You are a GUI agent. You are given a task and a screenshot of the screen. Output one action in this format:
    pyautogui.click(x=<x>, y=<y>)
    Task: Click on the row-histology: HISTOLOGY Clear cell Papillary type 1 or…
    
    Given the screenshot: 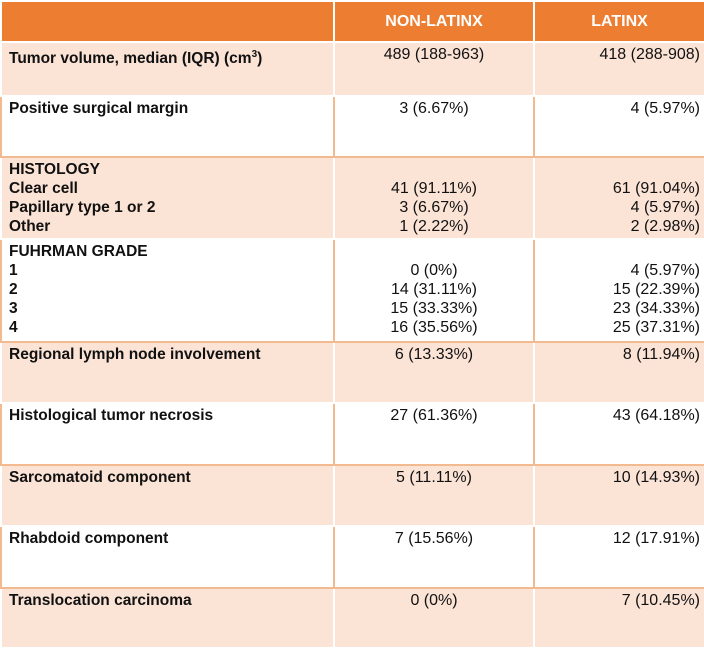 What is the action you would take?
    pyautogui.click(x=352, y=198)
    